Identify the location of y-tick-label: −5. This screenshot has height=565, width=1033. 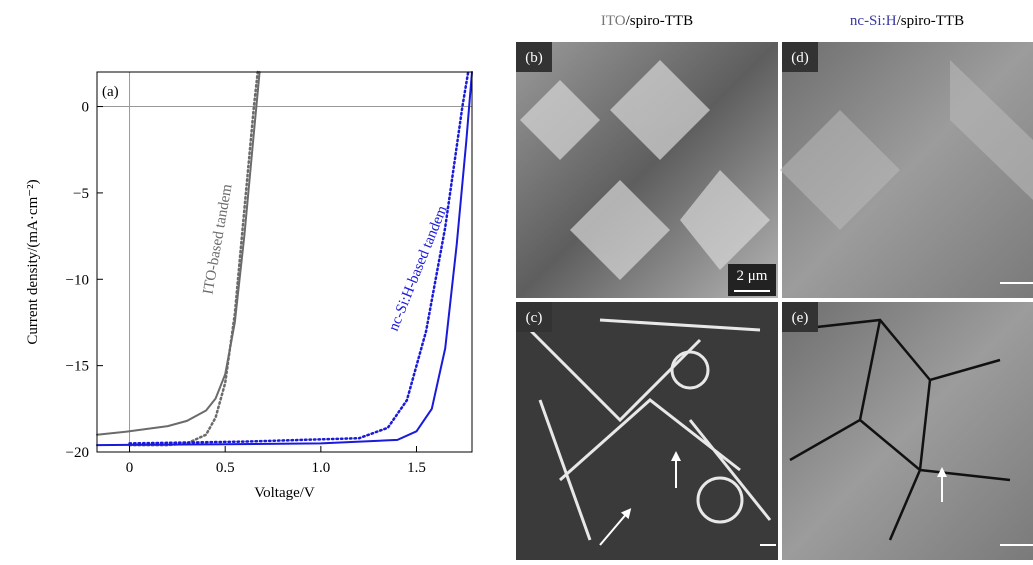
(81, 194).